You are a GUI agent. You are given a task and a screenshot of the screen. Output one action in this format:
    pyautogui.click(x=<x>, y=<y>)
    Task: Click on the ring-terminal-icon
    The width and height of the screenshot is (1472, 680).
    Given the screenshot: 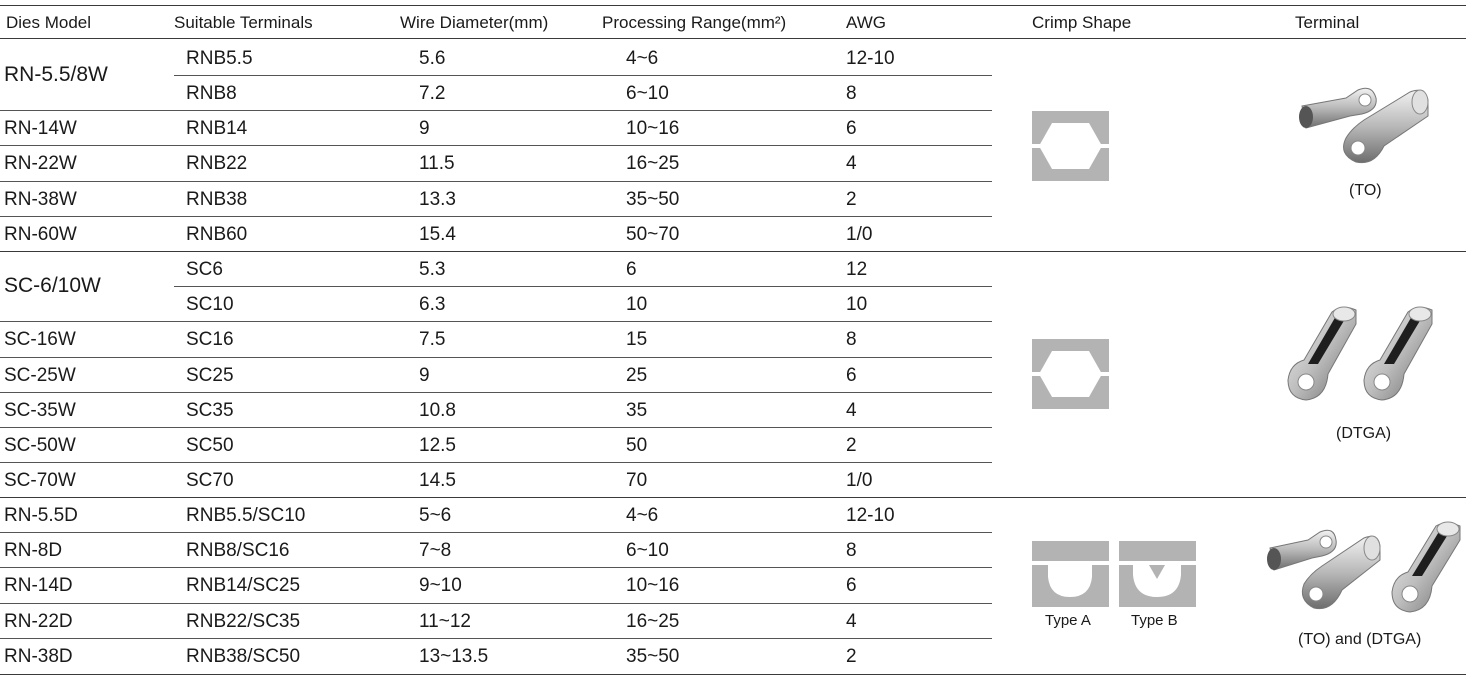 What is the action you would take?
    pyautogui.click(x=1364, y=125)
    